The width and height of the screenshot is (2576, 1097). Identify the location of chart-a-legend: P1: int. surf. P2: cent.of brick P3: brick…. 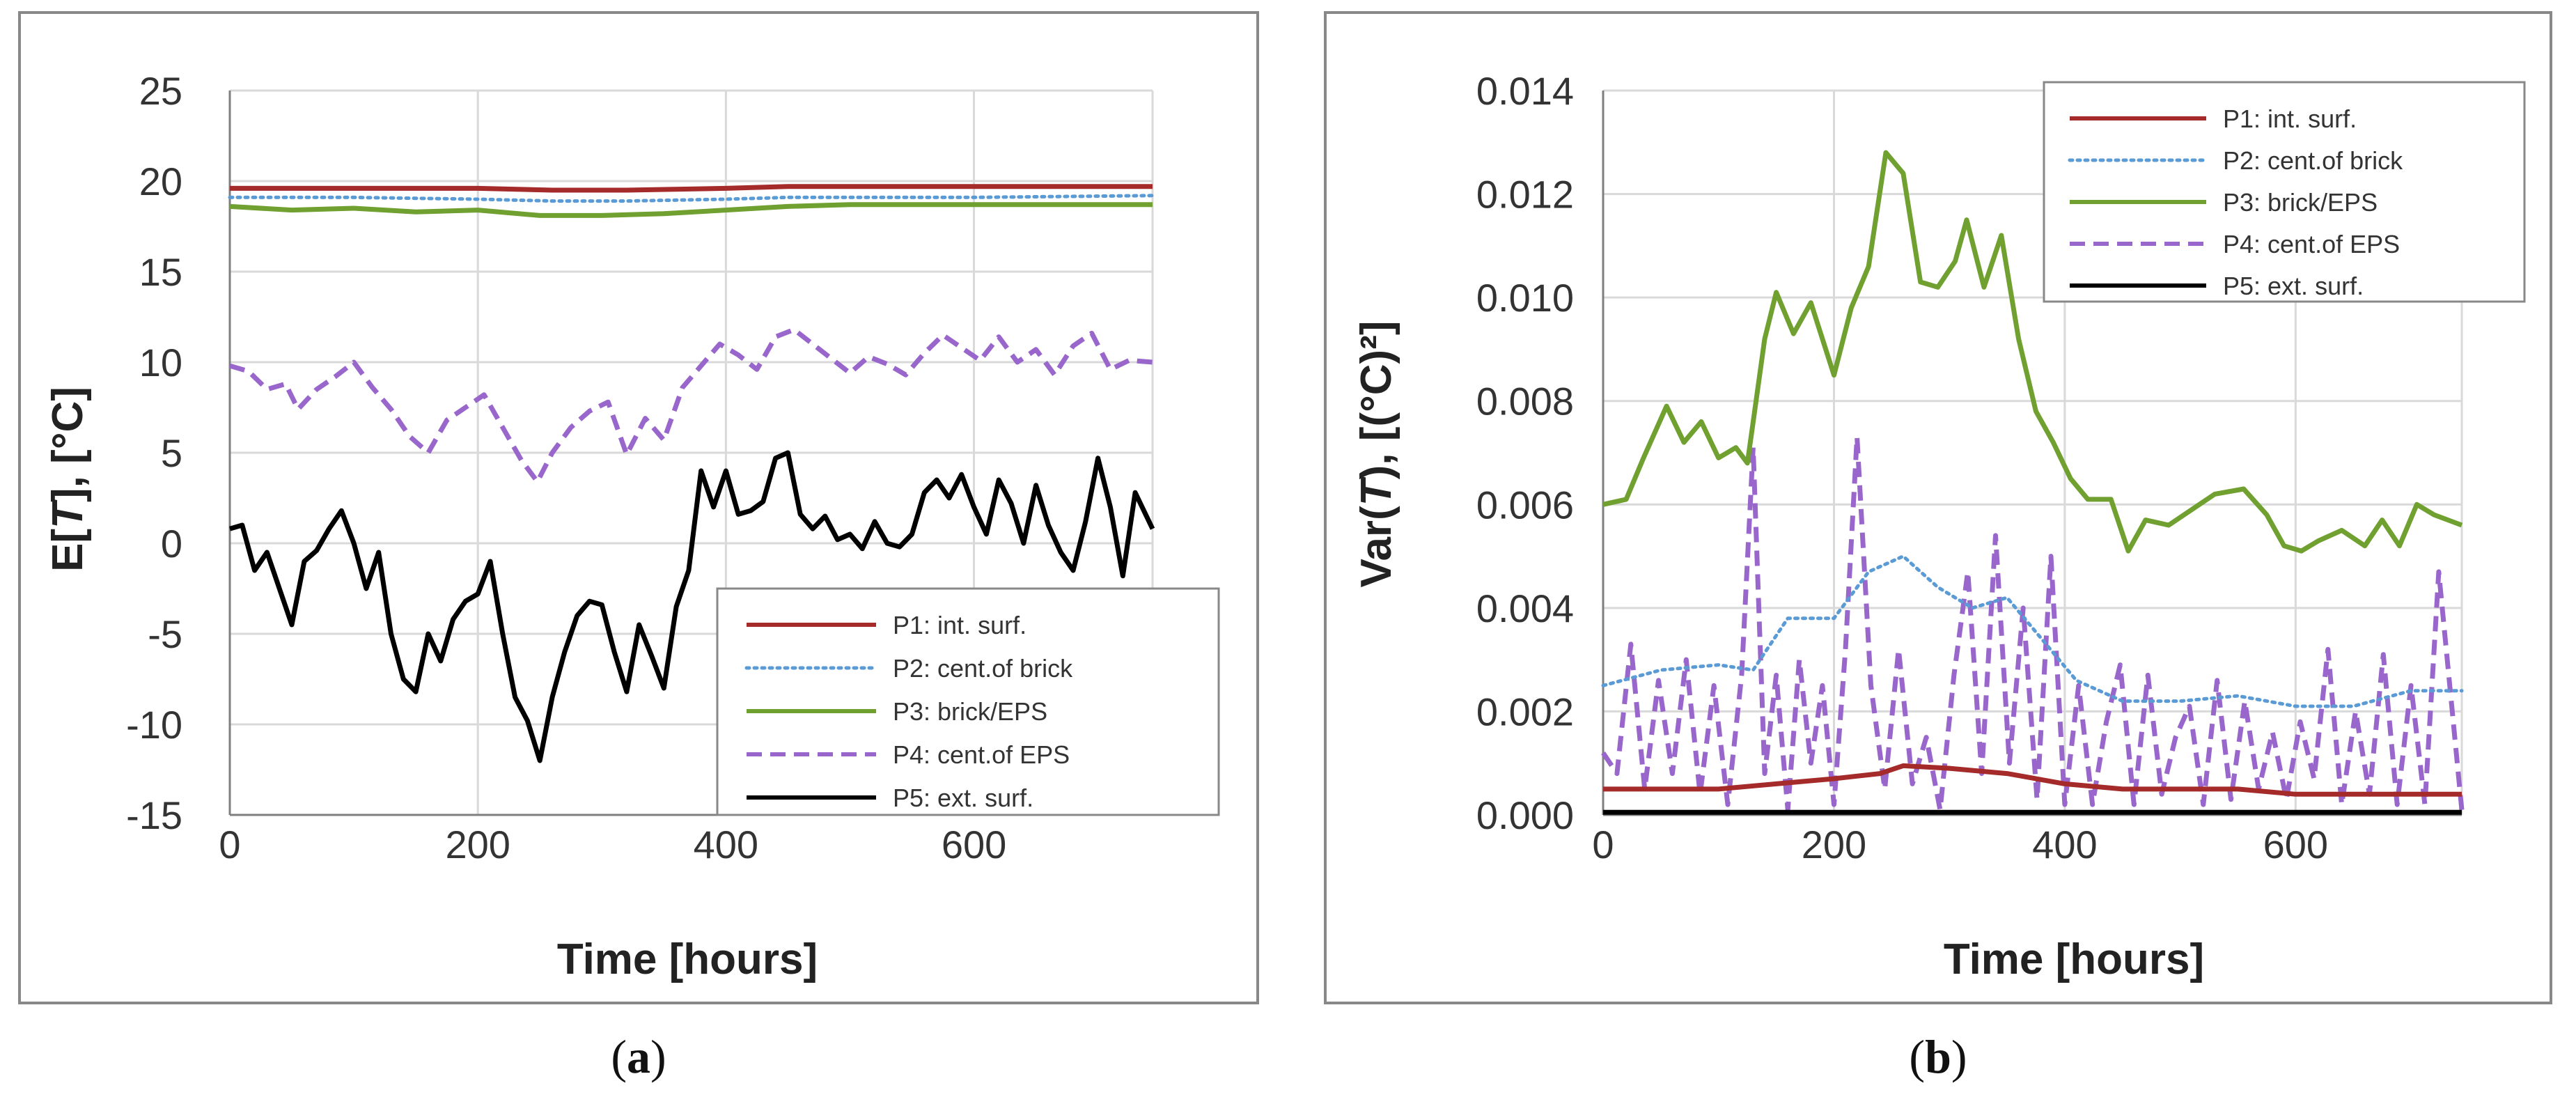
(968, 702).